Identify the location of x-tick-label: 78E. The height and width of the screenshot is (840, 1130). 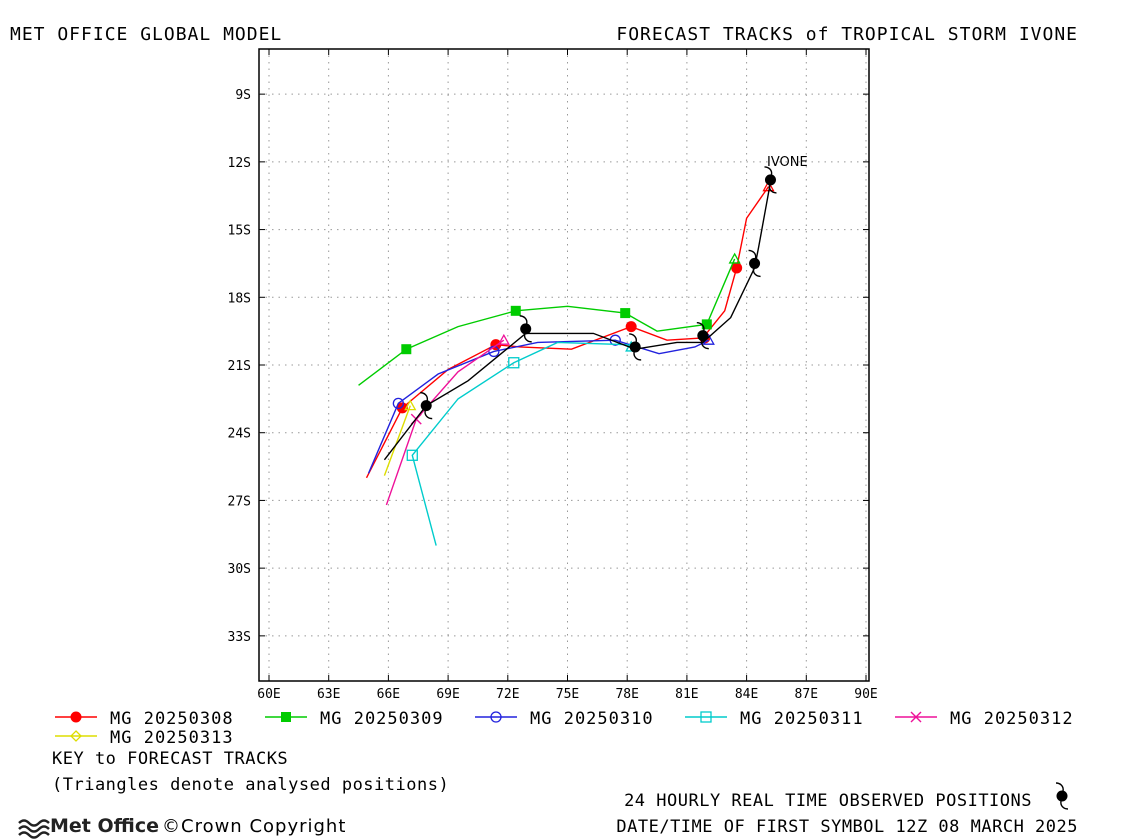
(626, 694).